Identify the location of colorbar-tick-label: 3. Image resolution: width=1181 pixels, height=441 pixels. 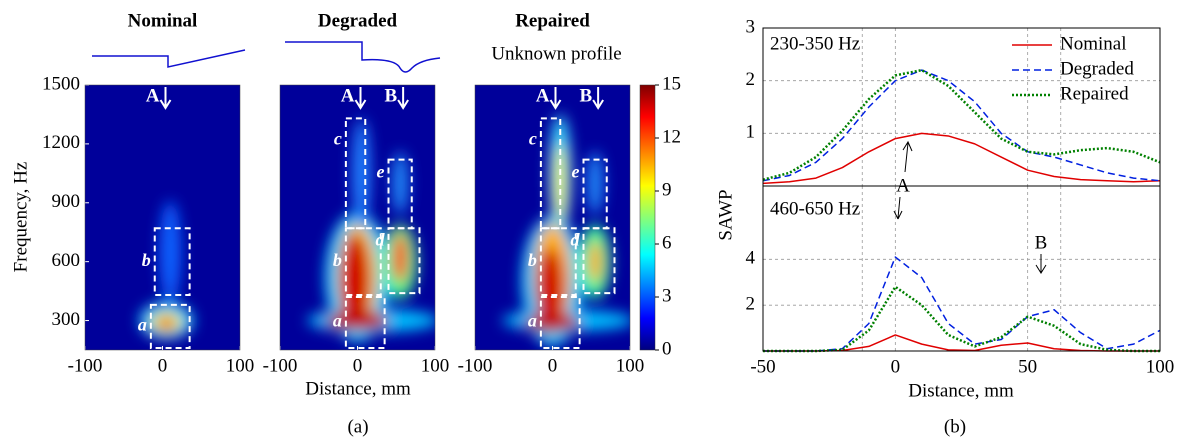
(667, 295).